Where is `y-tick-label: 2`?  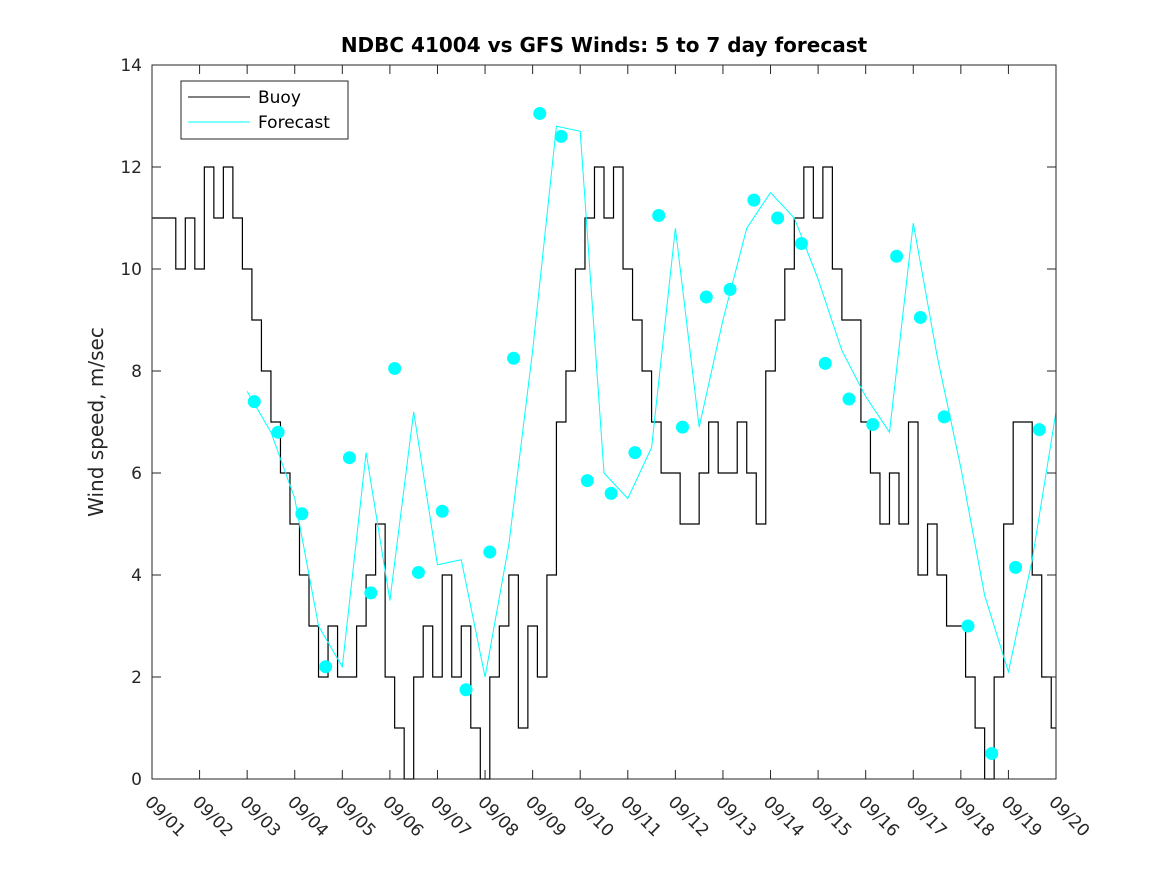
y-tick-label: 2 is located at coordinates (136, 678).